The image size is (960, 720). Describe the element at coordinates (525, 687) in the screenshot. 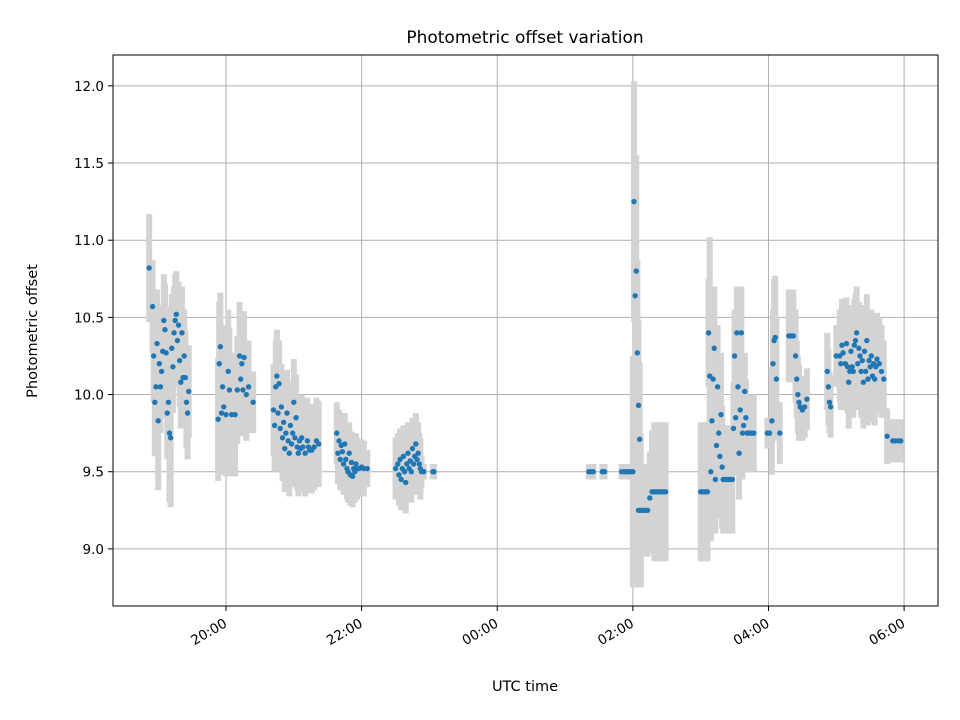

I see `x-axis-title: UTC time` at that location.